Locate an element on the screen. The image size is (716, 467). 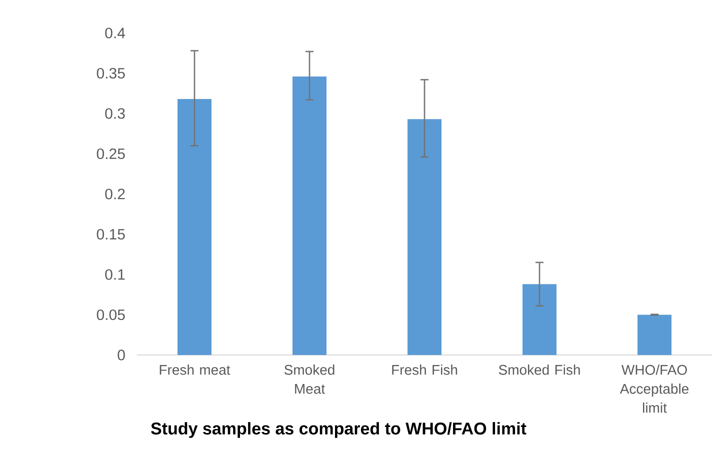
y-tick-label: 0 is located at coordinates (121, 355).